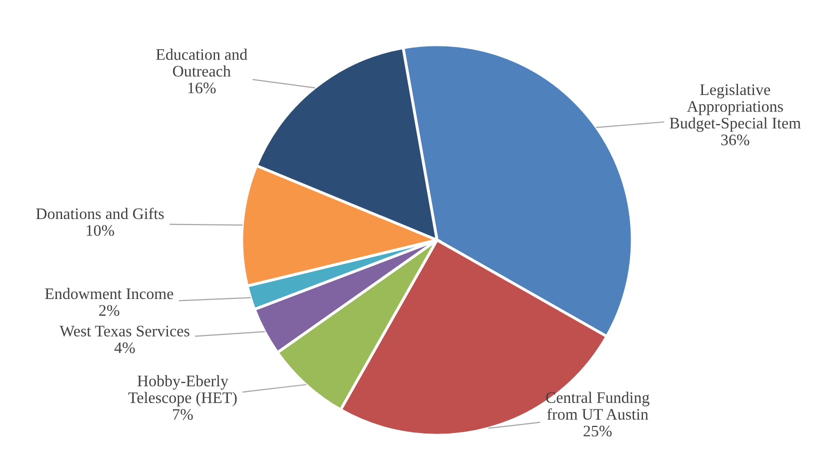 The image size is (828, 475). I want to click on data-label: 36%, so click(735, 140).